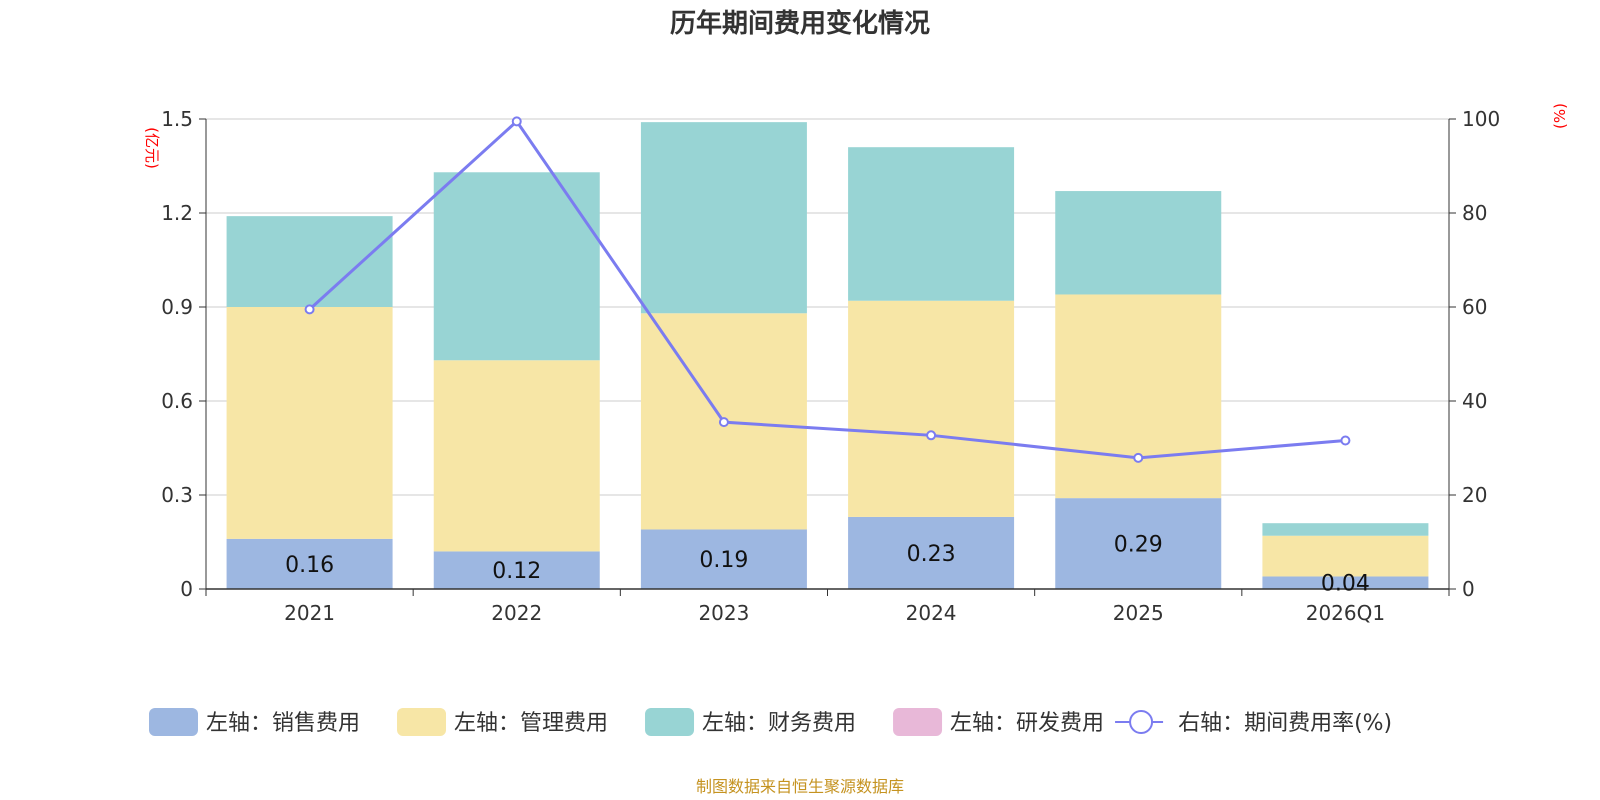 The image size is (1600, 800). Describe the element at coordinates (177, 119) in the screenshot. I see `left-axis-tick-label: 1.5` at that location.